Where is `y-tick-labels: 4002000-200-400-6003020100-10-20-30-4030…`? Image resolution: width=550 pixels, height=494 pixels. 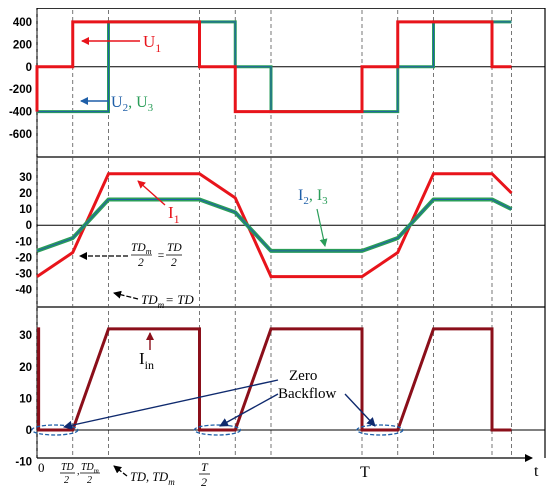
y-tick-labels: 4002000-200-400-6003020100-10-20-30-4030… is located at coordinates (20, 243).